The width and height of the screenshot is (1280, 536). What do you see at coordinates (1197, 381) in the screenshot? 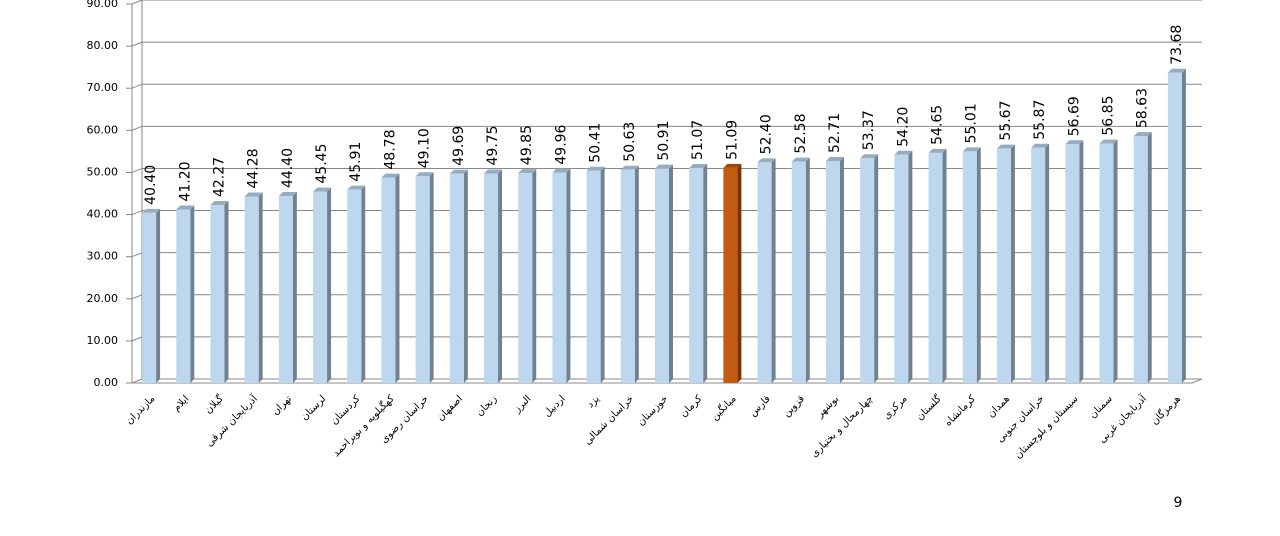
I see `axis-line` at bounding box center [1197, 381].